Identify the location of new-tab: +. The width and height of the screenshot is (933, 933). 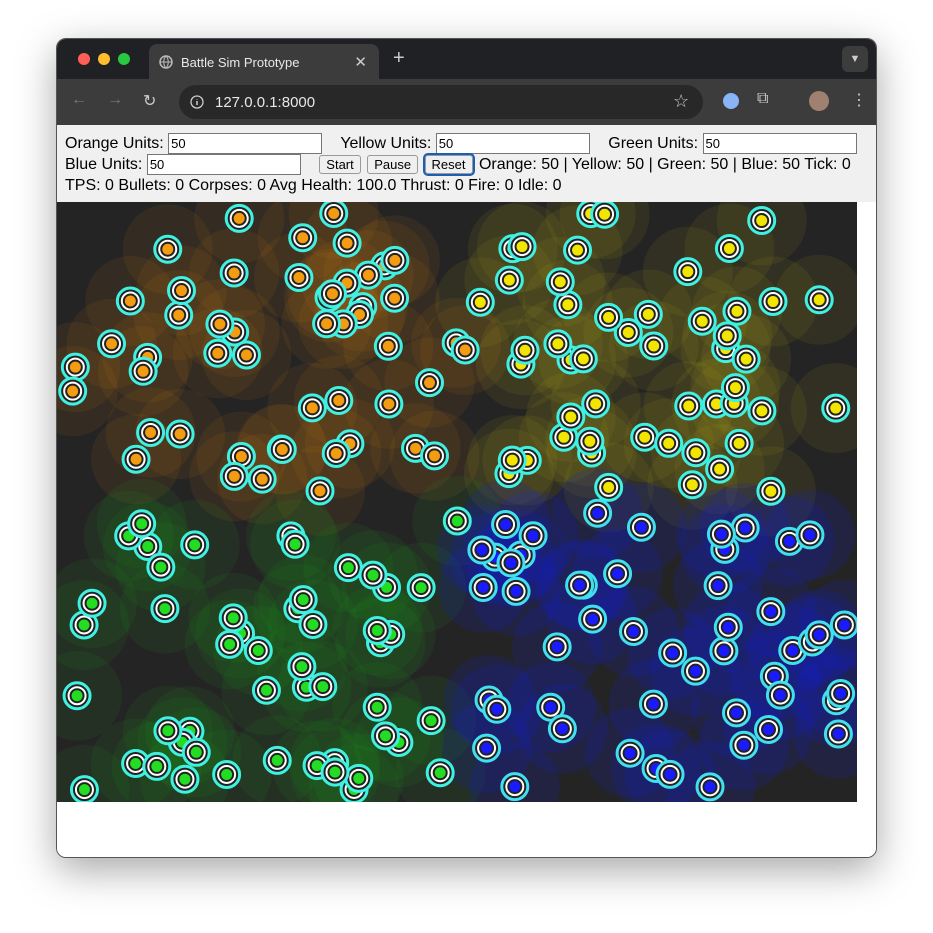
(399, 58).